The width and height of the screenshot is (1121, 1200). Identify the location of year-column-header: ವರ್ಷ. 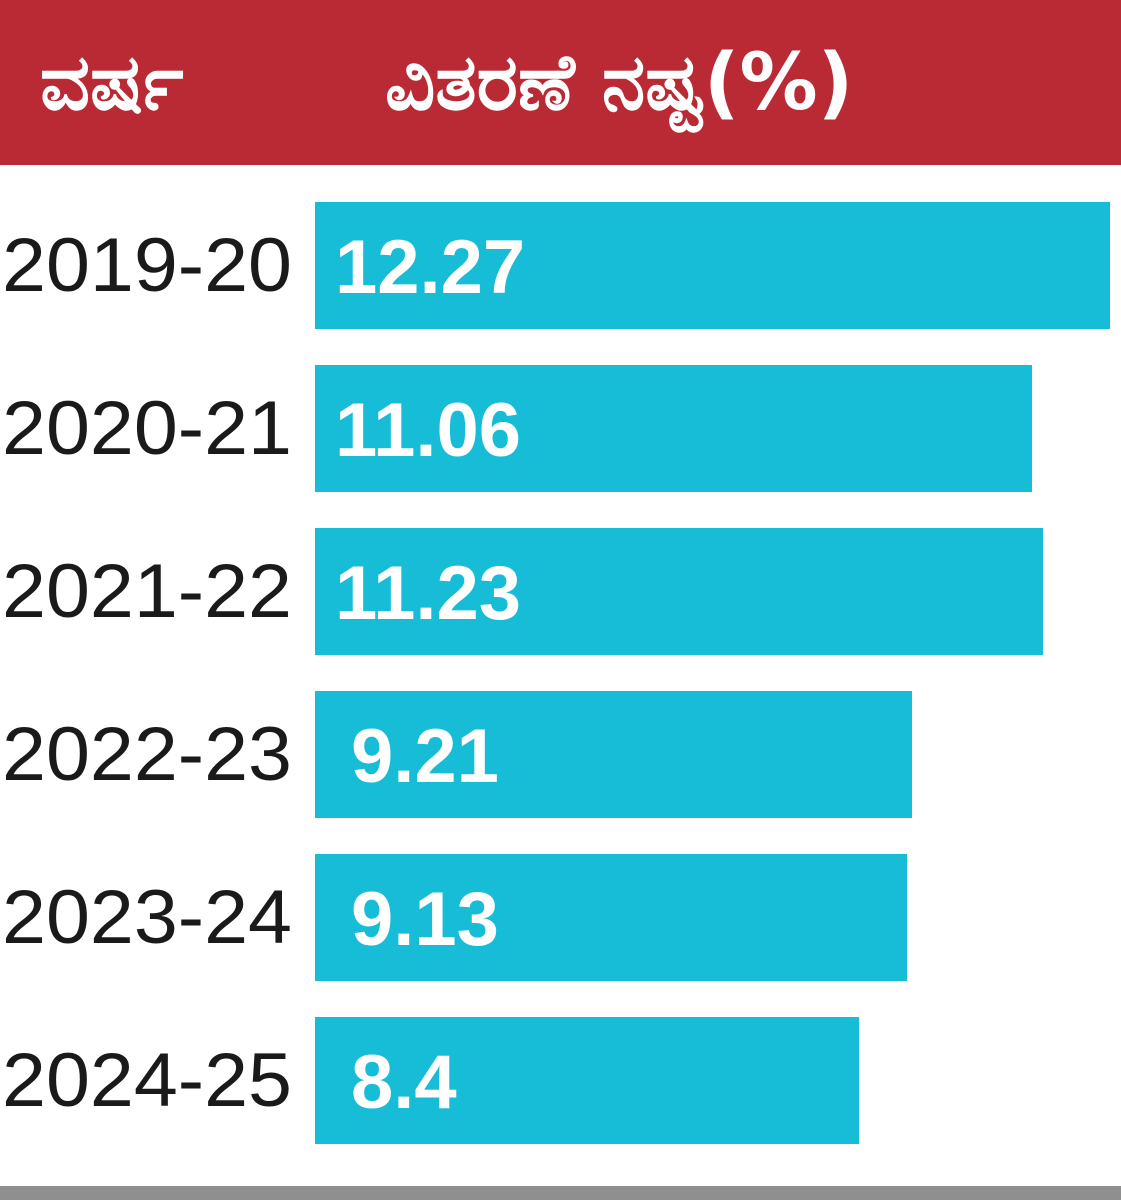
(112, 83).